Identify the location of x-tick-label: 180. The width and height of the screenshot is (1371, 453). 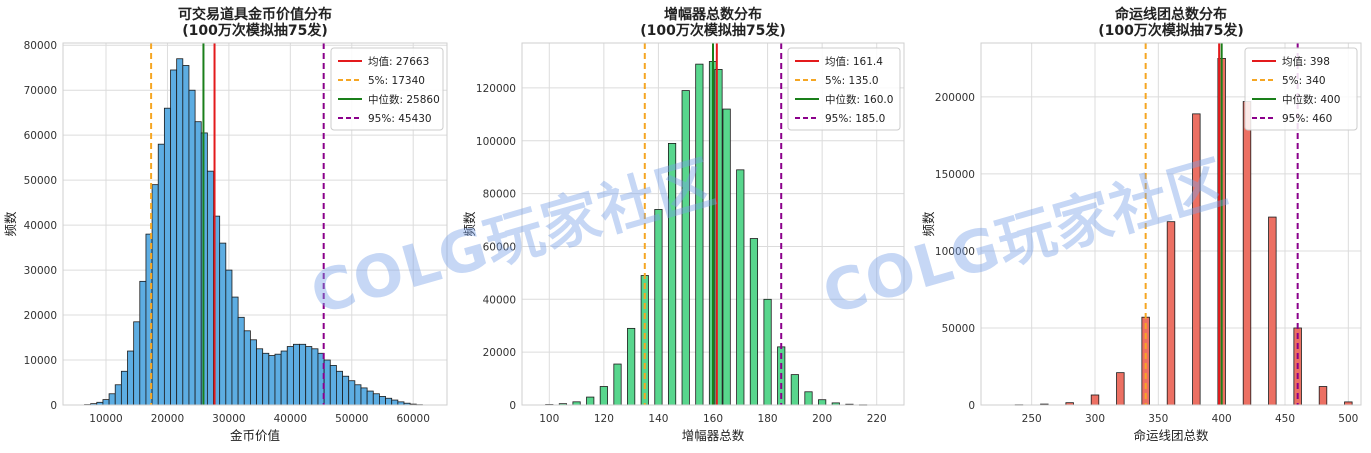
(768, 419).